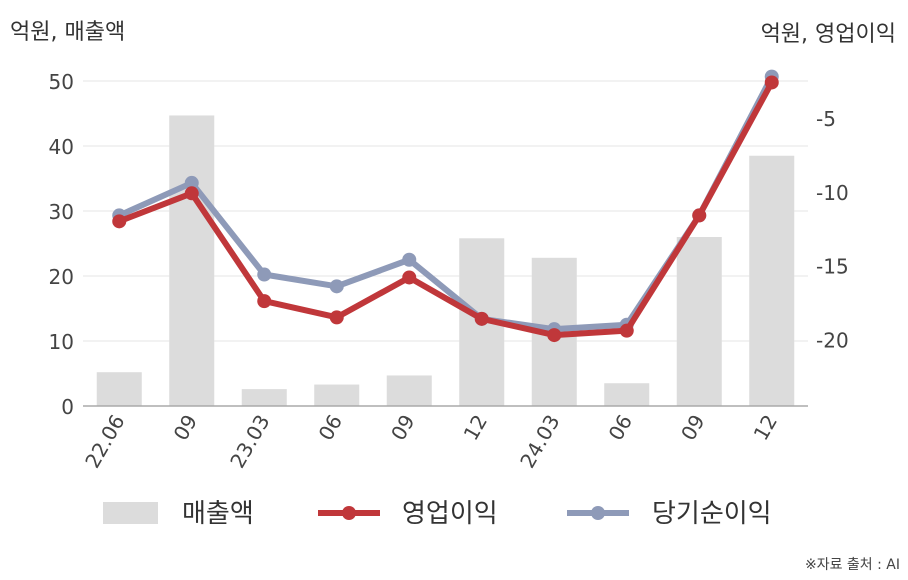  I want to click on legend: 매출액 영업이익 당기순이익, so click(437, 514).